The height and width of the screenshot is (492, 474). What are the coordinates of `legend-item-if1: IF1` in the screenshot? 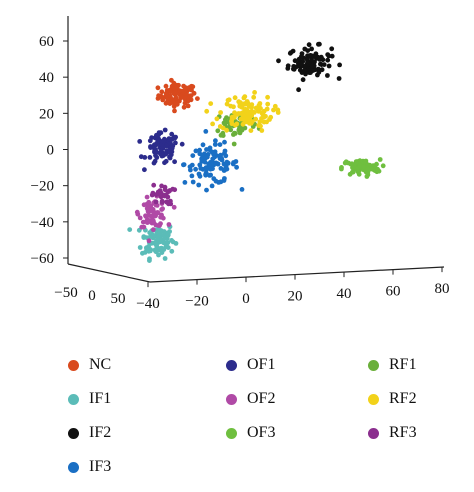 It's located at (89, 399).